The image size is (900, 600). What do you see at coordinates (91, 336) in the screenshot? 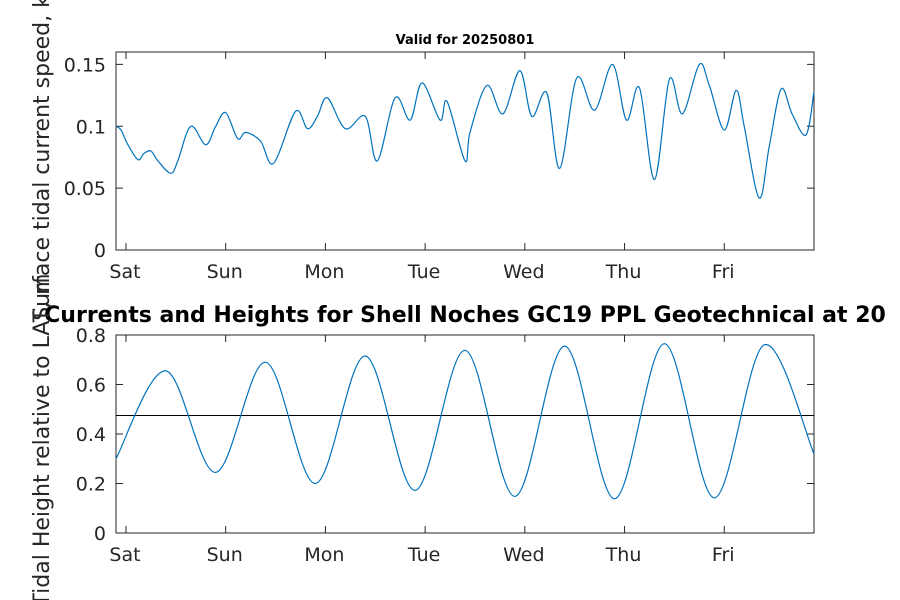
I see `y-tick-label: 0.8` at bounding box center [91, 336].